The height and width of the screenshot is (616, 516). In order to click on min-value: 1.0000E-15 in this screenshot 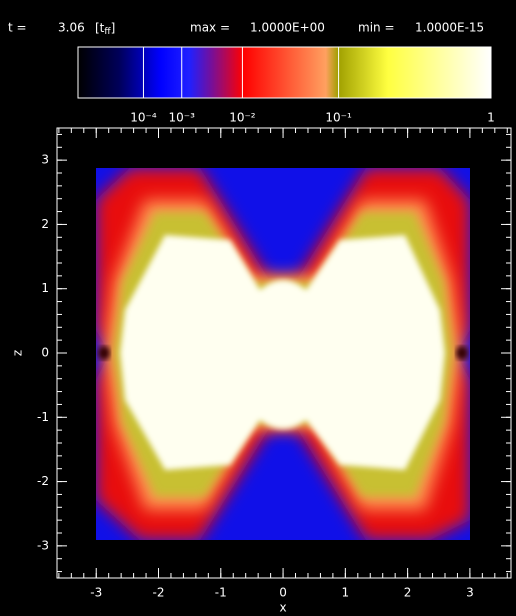, I will do `click(449, 28)`.